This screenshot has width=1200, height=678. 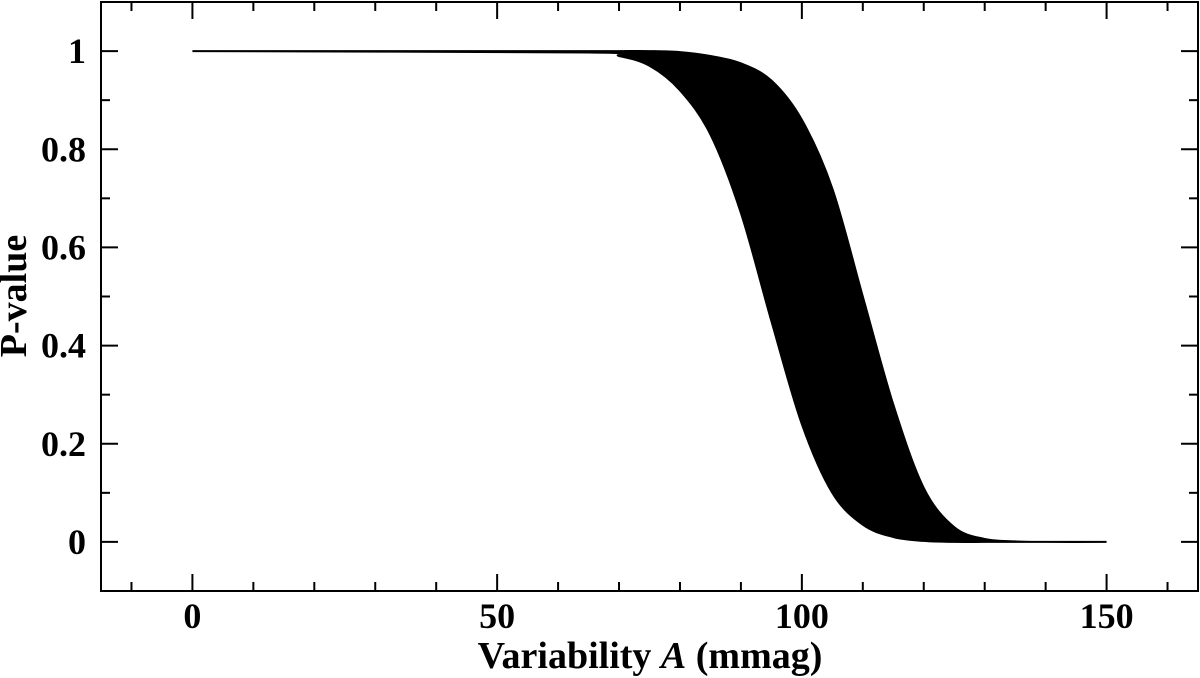 I want to click on y-tick-label: 0.4, so click(x=63, y=346).